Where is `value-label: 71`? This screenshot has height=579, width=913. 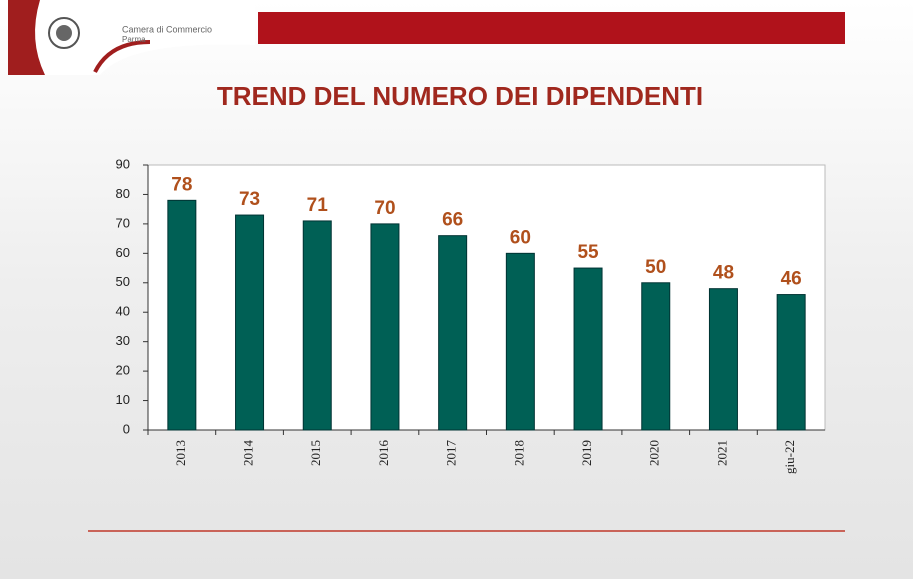
value-label: 71 is located at coordinates (318, 205).